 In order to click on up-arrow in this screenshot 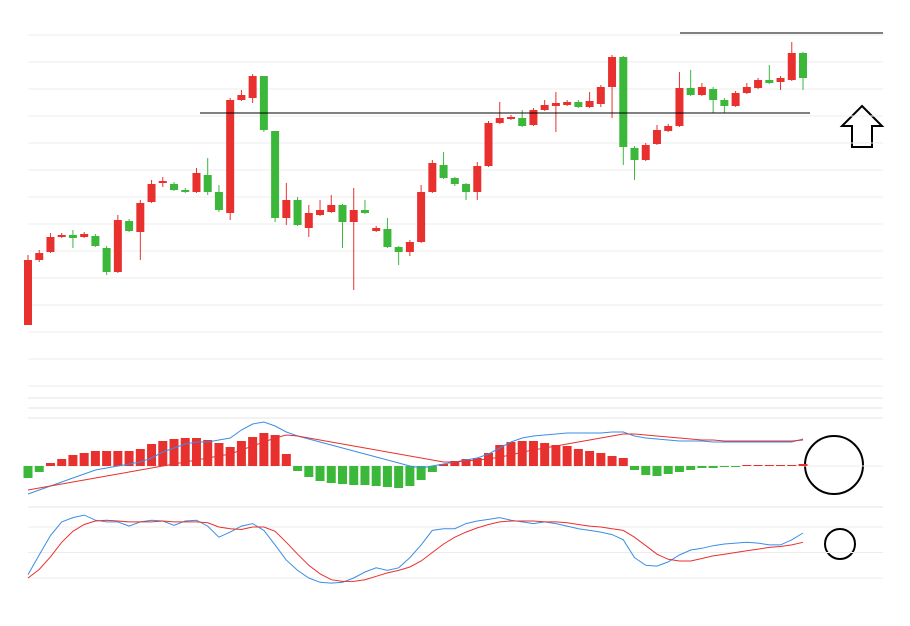, I will do `click(862, 126)`.